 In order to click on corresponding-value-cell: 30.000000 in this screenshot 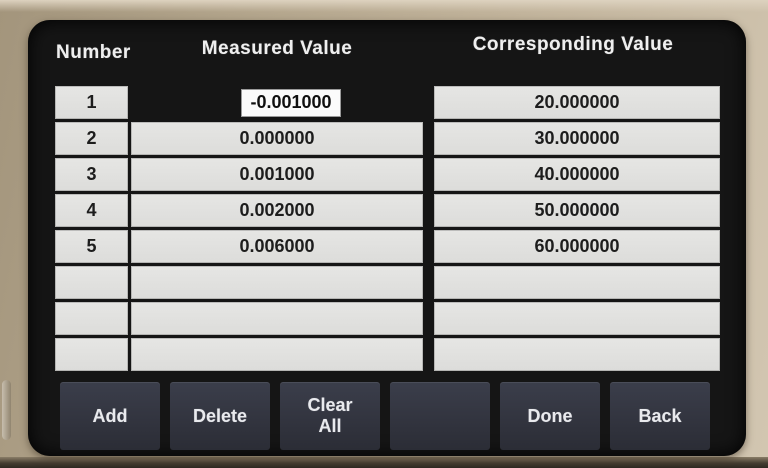, I will do `click(577, 138)`.